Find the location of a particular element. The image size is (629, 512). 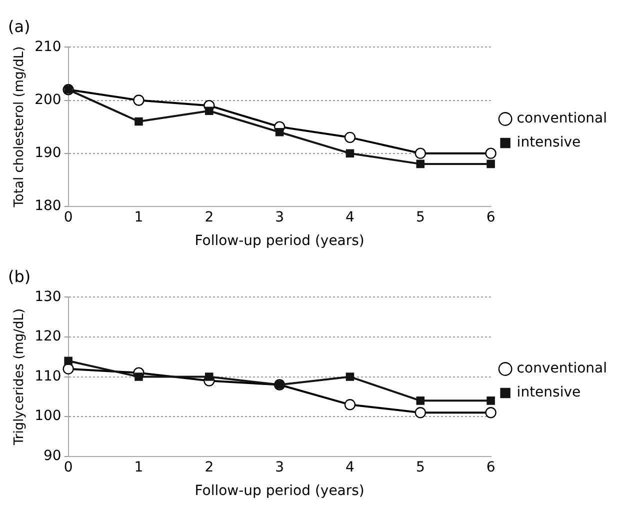

y-tick-label: 210 is located at coordinates (48, 46).